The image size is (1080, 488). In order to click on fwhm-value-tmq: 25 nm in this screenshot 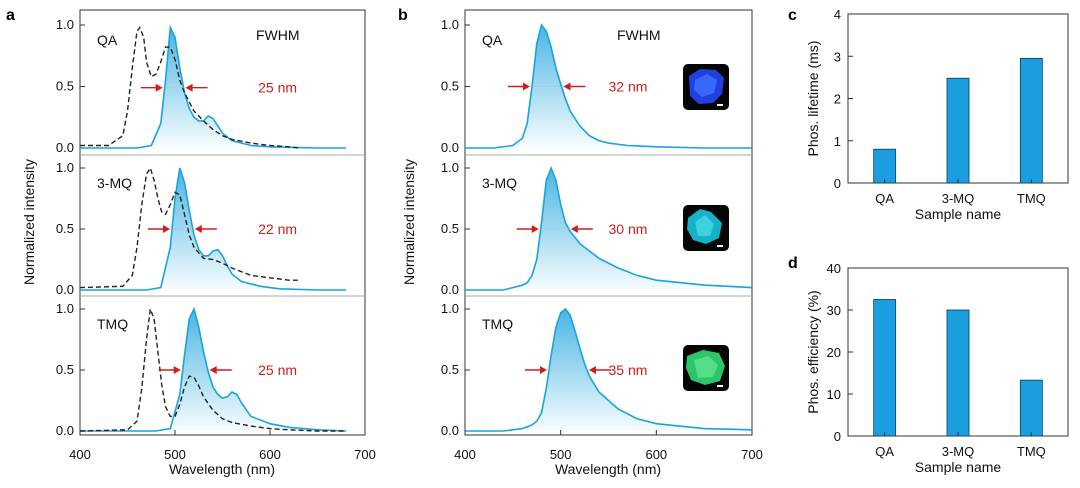, I will do `click(277, 370)`.